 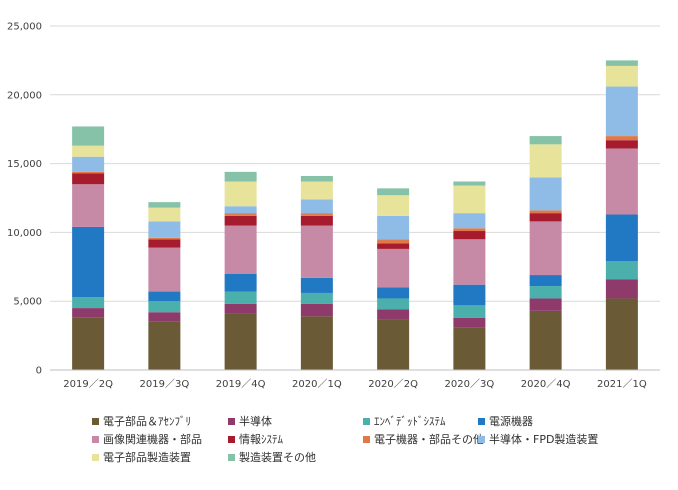 What do you see at coordinates (277, 457) in the screenshot?
I see `legend-label: 製造装置その他` at bounding box center [277, 457].